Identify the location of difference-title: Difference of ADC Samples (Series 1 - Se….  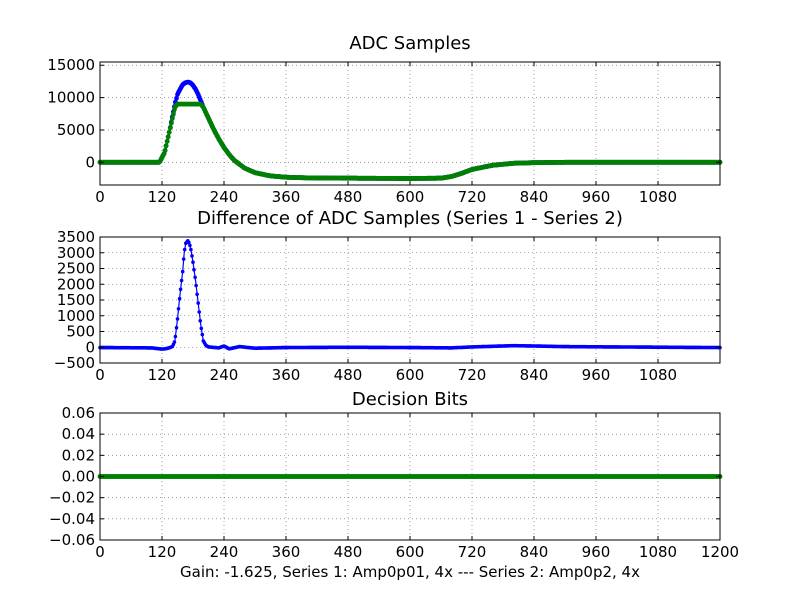
(410, 218).